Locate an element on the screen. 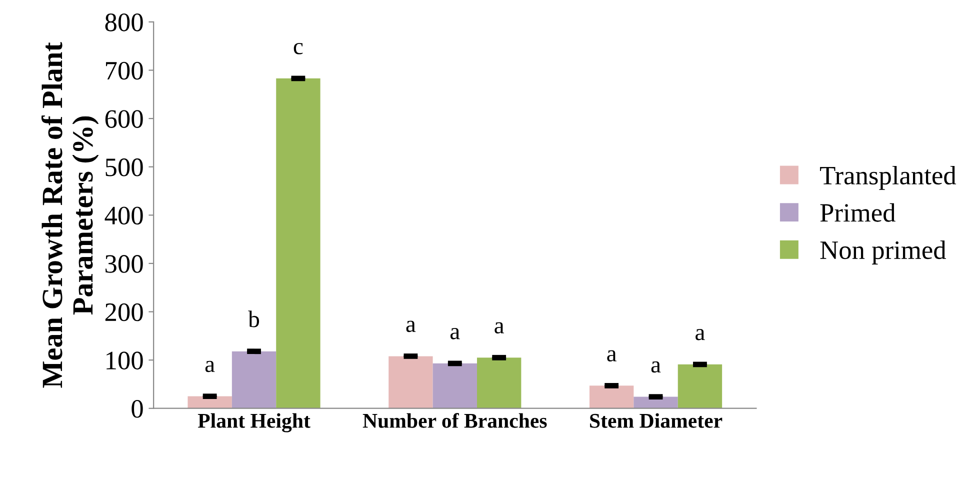 Image resolution: width=972 pixels, height=498 pixels. y-tick-label: 800 is located at coordinates (124, 23).